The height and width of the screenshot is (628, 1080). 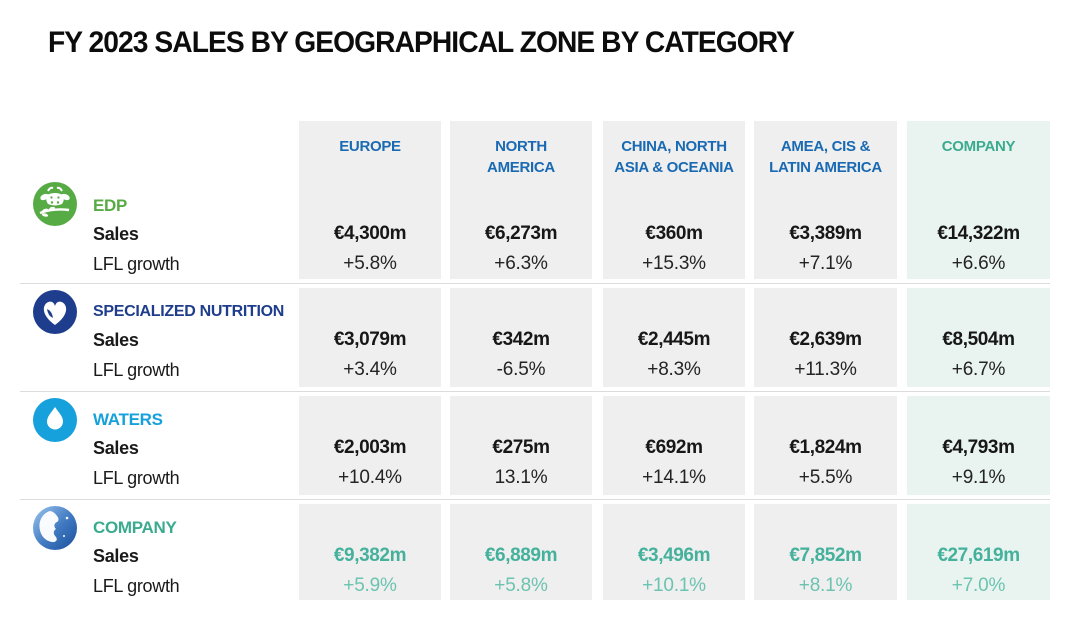 I want to click on growth-value: +5.5%, so click(x=825, y=477).